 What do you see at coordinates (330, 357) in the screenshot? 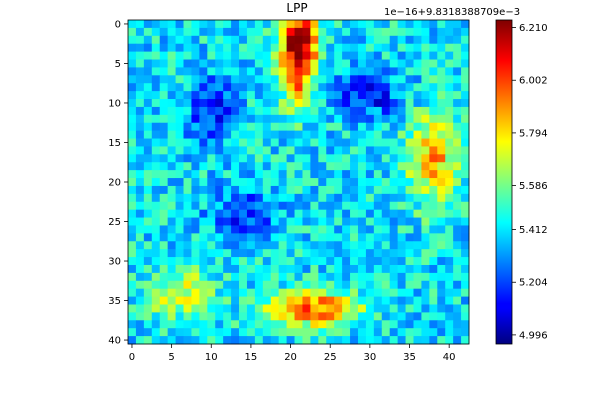
I see `x-tick-label: 25` at bounding box center [330, 357].